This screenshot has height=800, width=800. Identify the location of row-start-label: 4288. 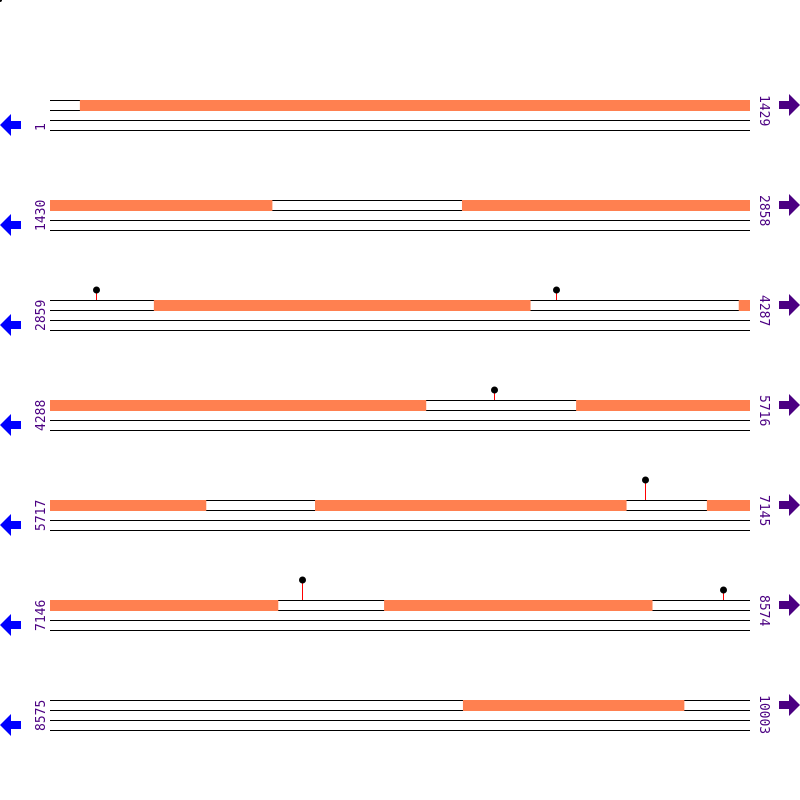
(41, 415).